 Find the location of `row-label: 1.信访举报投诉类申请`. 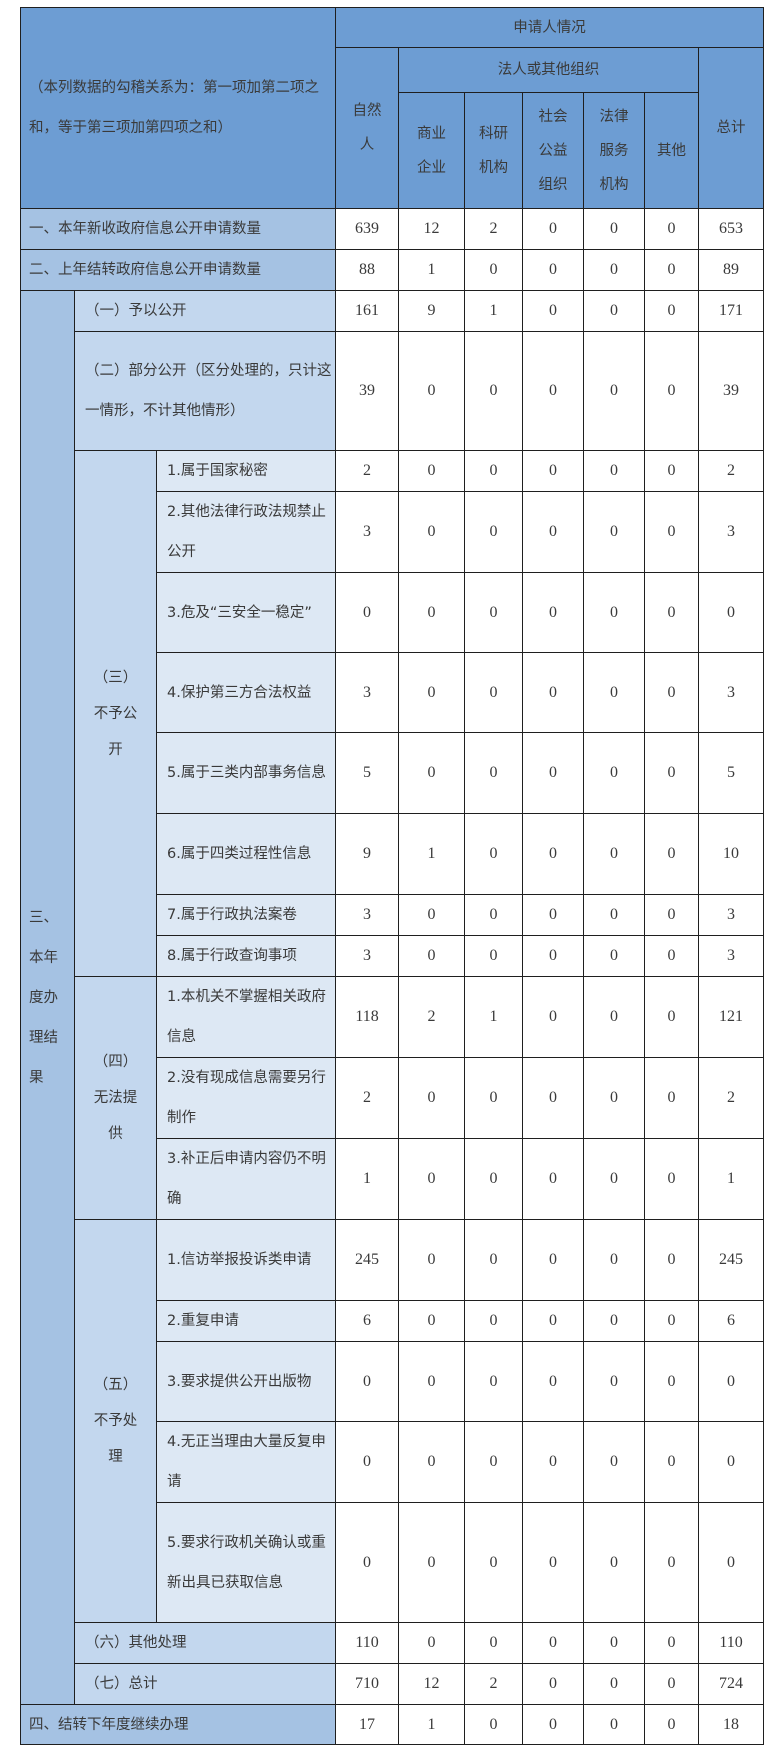

row-label: 1.信访举报投诉类申请 is located at coordinates (246, 1260).